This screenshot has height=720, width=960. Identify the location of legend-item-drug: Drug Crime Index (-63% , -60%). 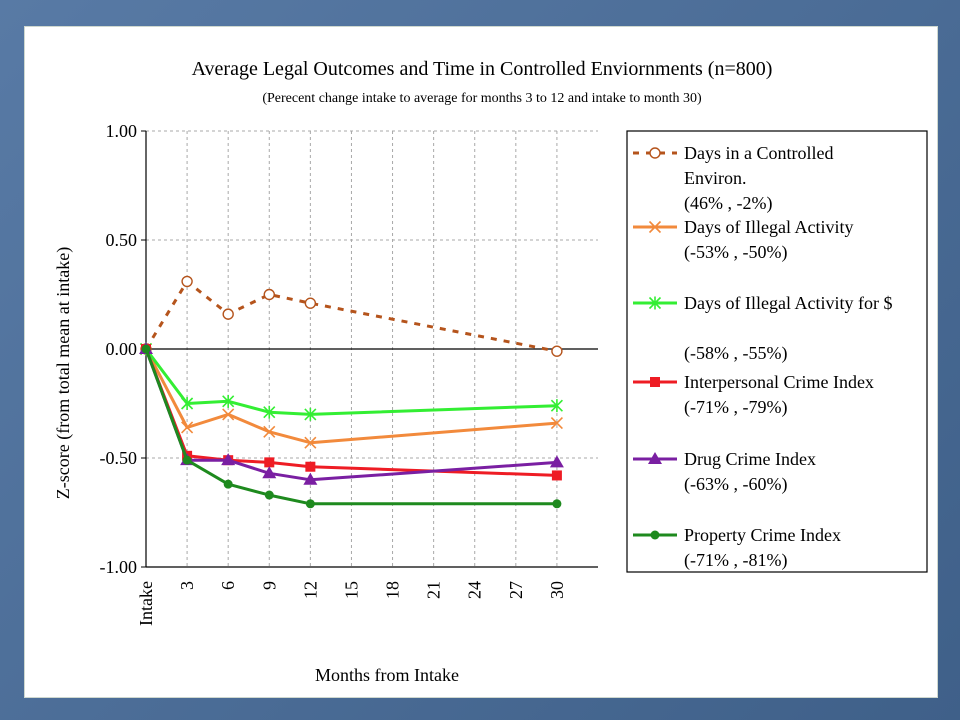
(724, 472).